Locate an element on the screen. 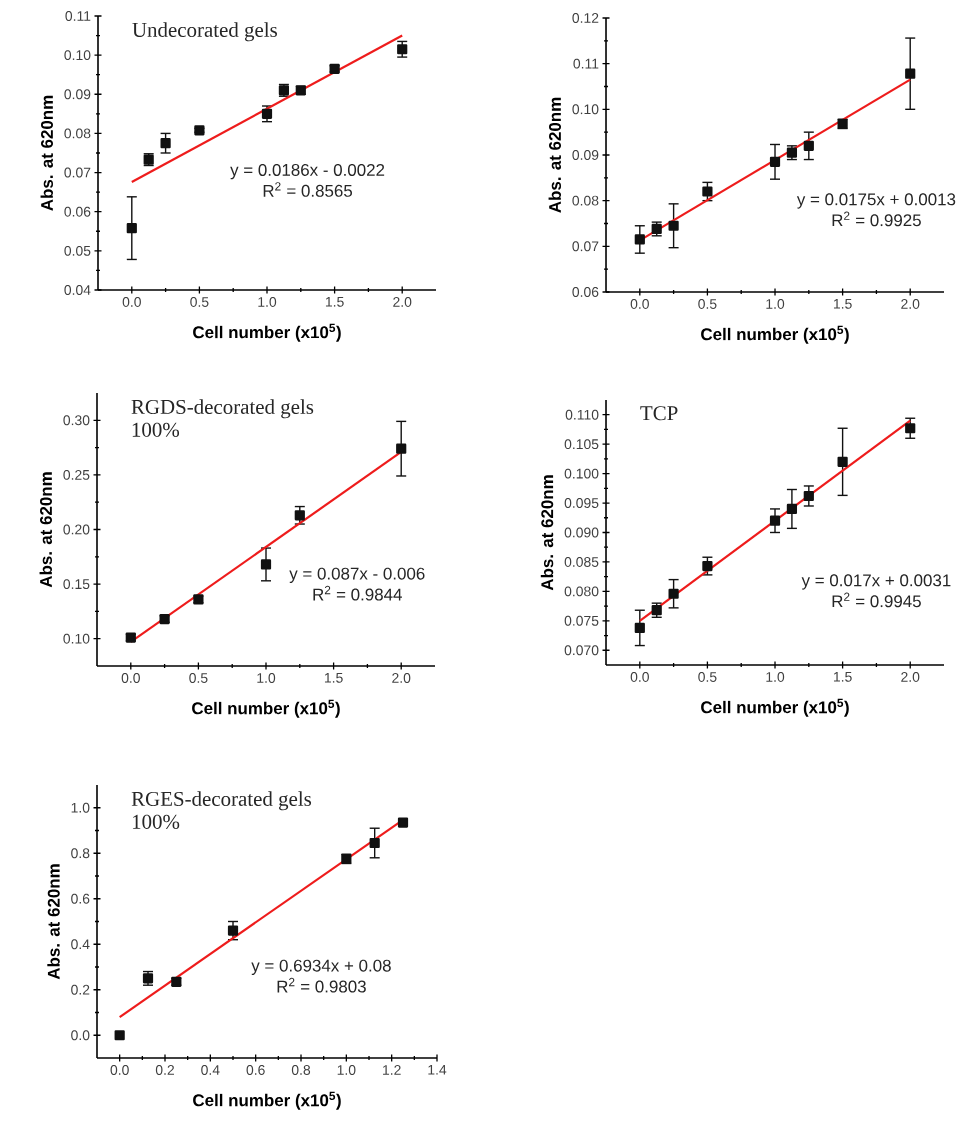  y-tick-label: 0.090 is located at coordinates (581, 532).